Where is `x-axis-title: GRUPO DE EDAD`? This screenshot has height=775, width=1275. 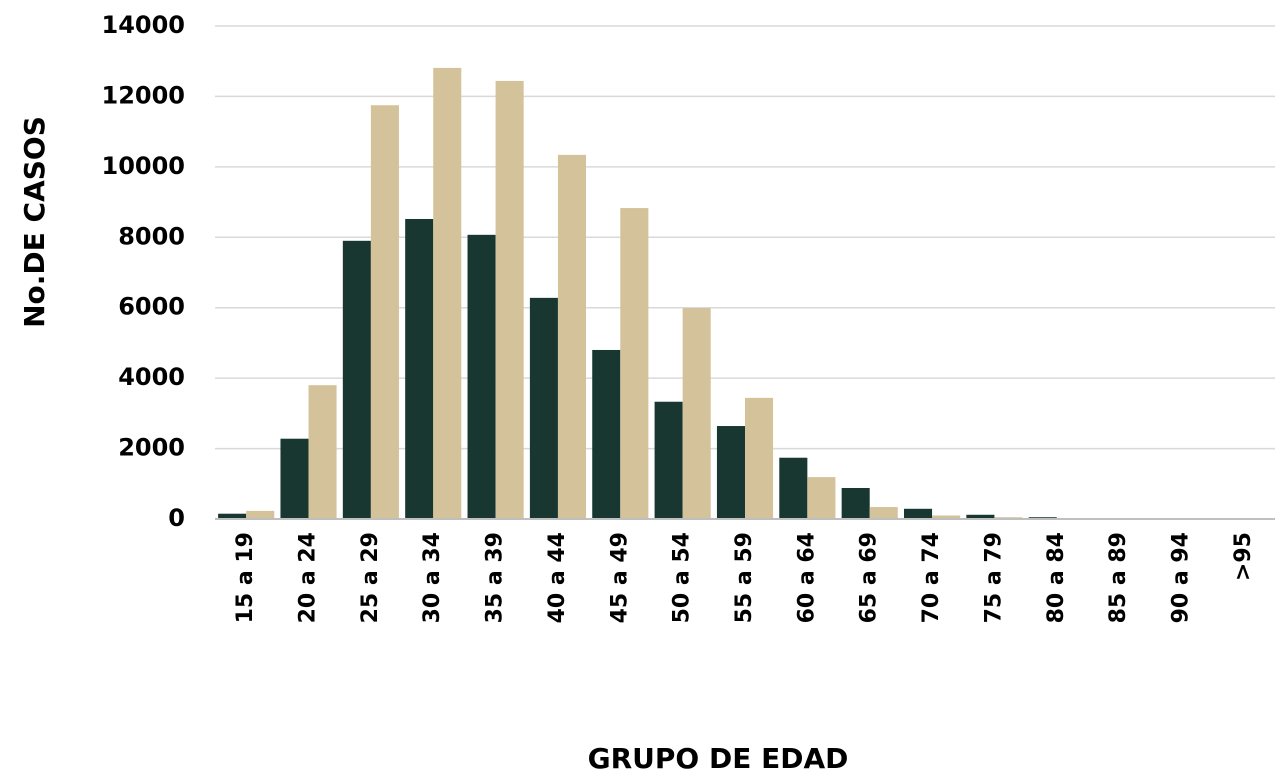
x-axis-title: GRUPO DE EDAD is located at coordinates (718, 758).